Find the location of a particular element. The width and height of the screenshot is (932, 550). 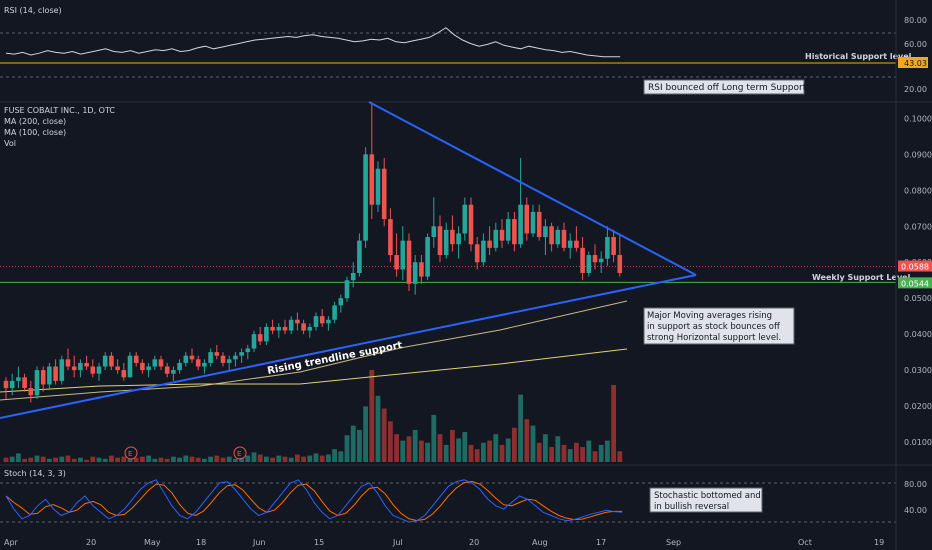

time-tick: Jul is located at coordinates (397, 542).